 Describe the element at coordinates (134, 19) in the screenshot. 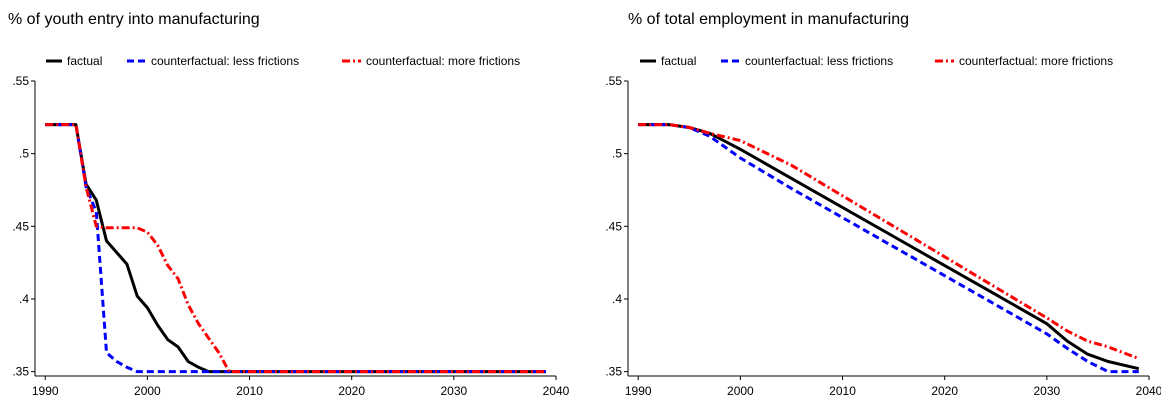

I see `chart-title: % of youth entry into manufacturing` at that location.